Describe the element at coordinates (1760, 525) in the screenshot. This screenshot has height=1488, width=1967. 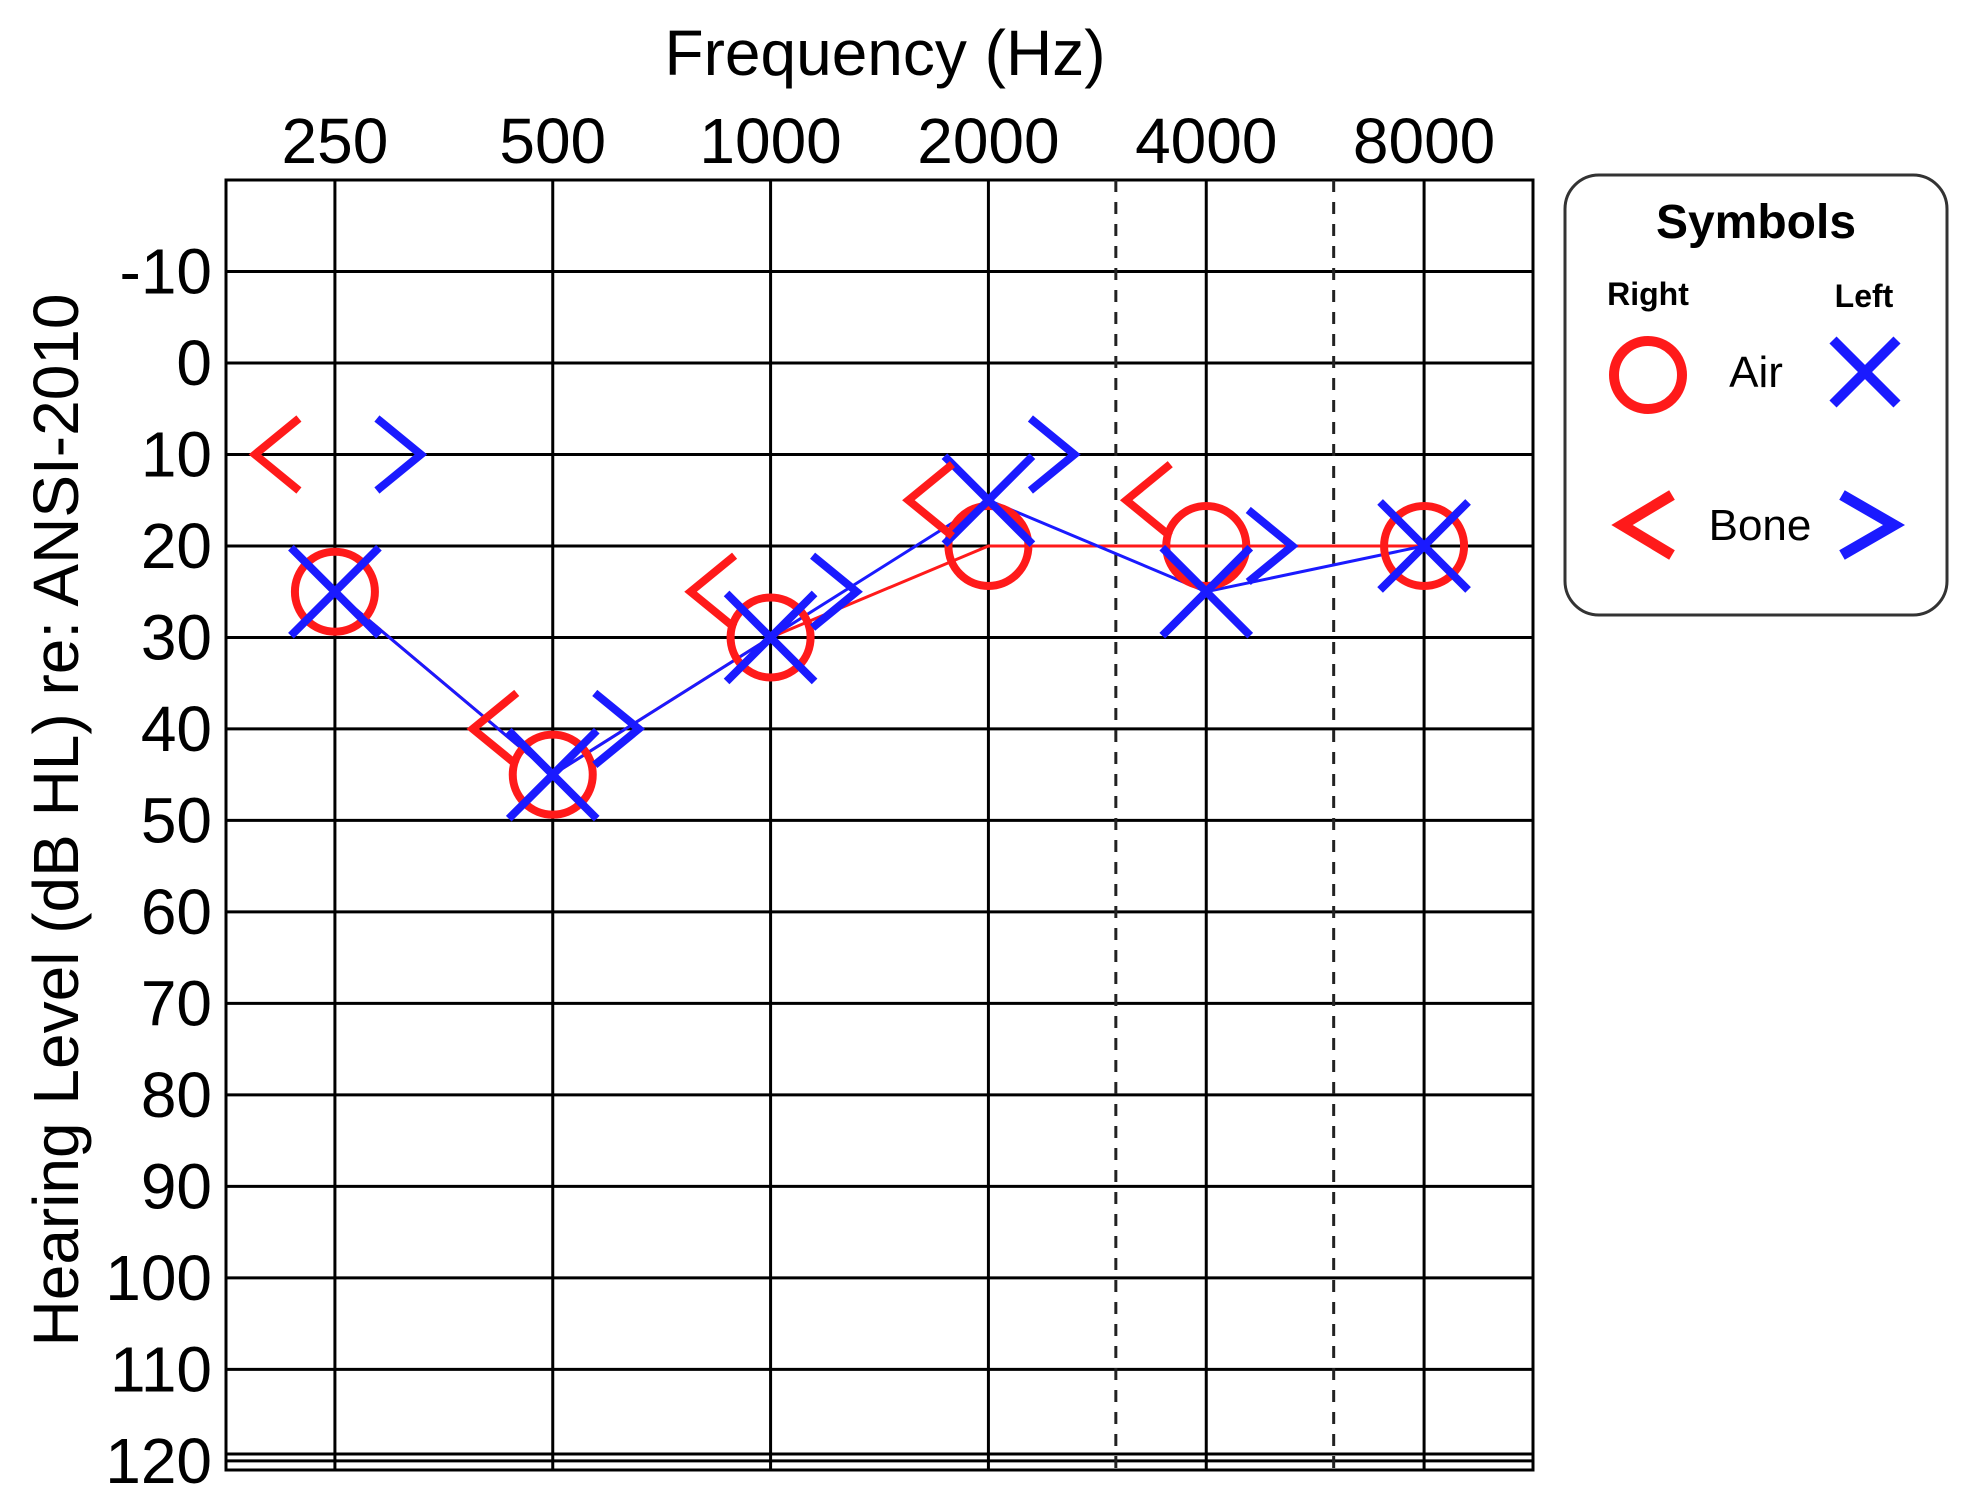
I see `legend-bone-label: Bone` at that location.